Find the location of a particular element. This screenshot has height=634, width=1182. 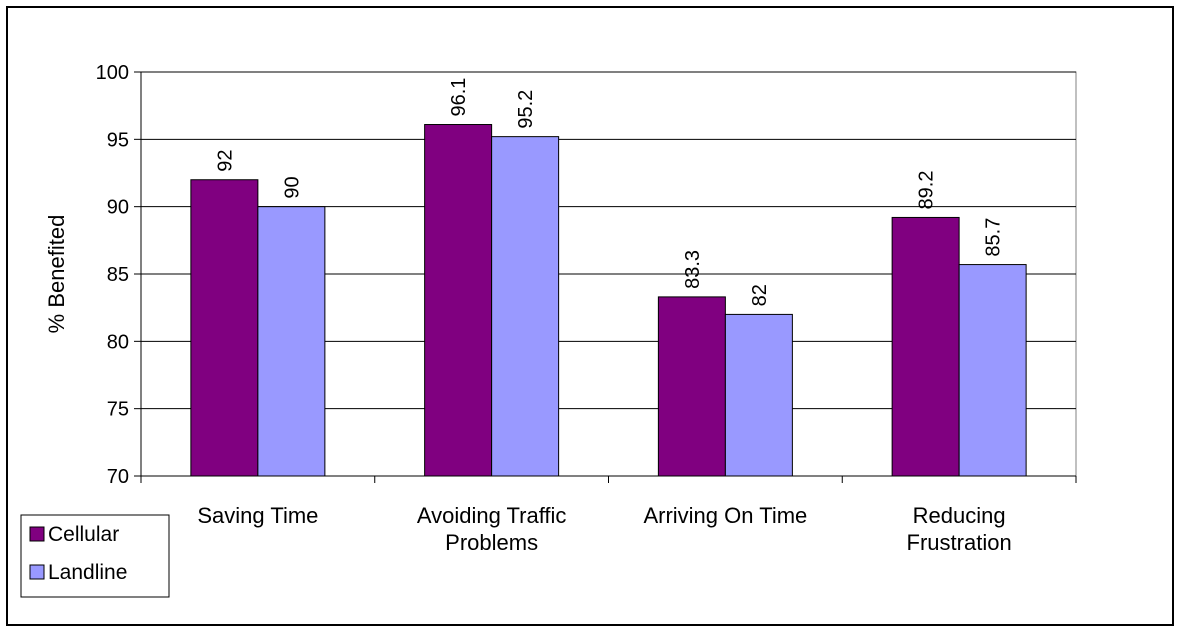

legend is located at coordinates (95, 556).